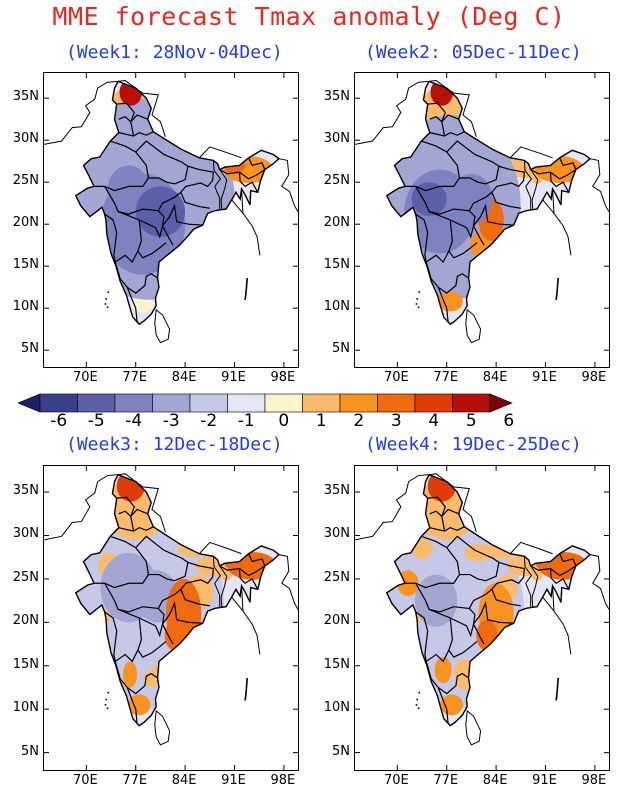 Image resolution: width=618 pixels, height=800 pixels. Describe the element at coordinates (284, 421) in the screenshot. I see `colorbar-tick-label: 0` at that location.